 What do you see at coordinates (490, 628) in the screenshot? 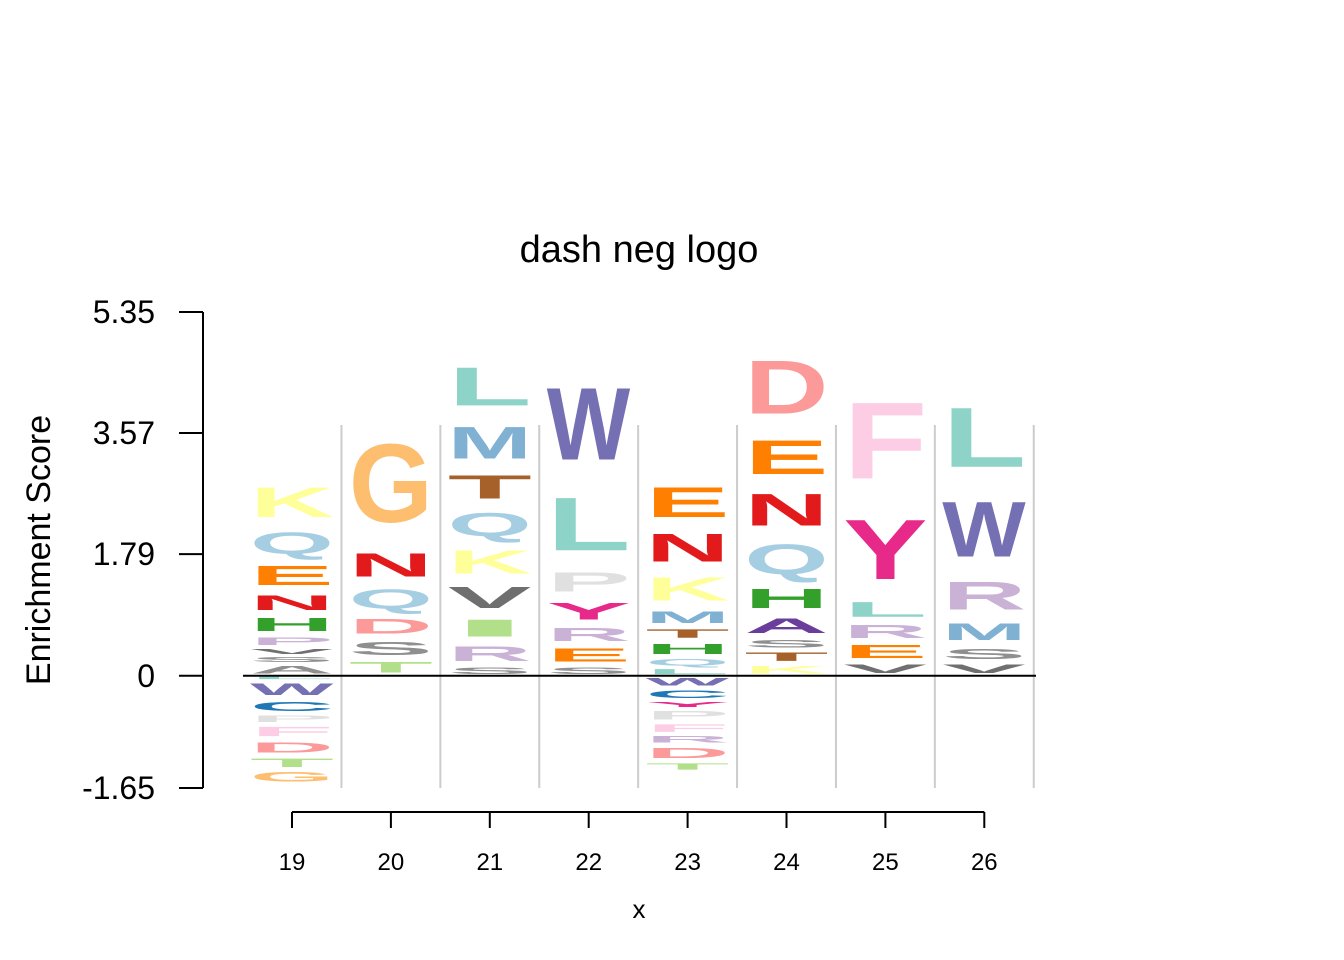
I see `logo-letter-i: I` at bounding box center [490, 628].